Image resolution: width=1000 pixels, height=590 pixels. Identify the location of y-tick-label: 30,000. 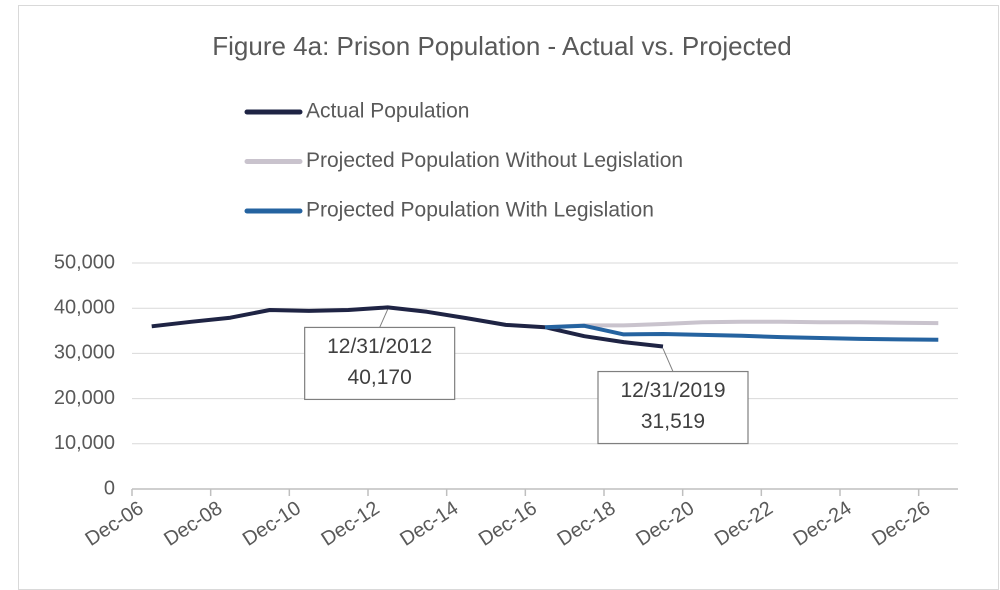
(84, 353).